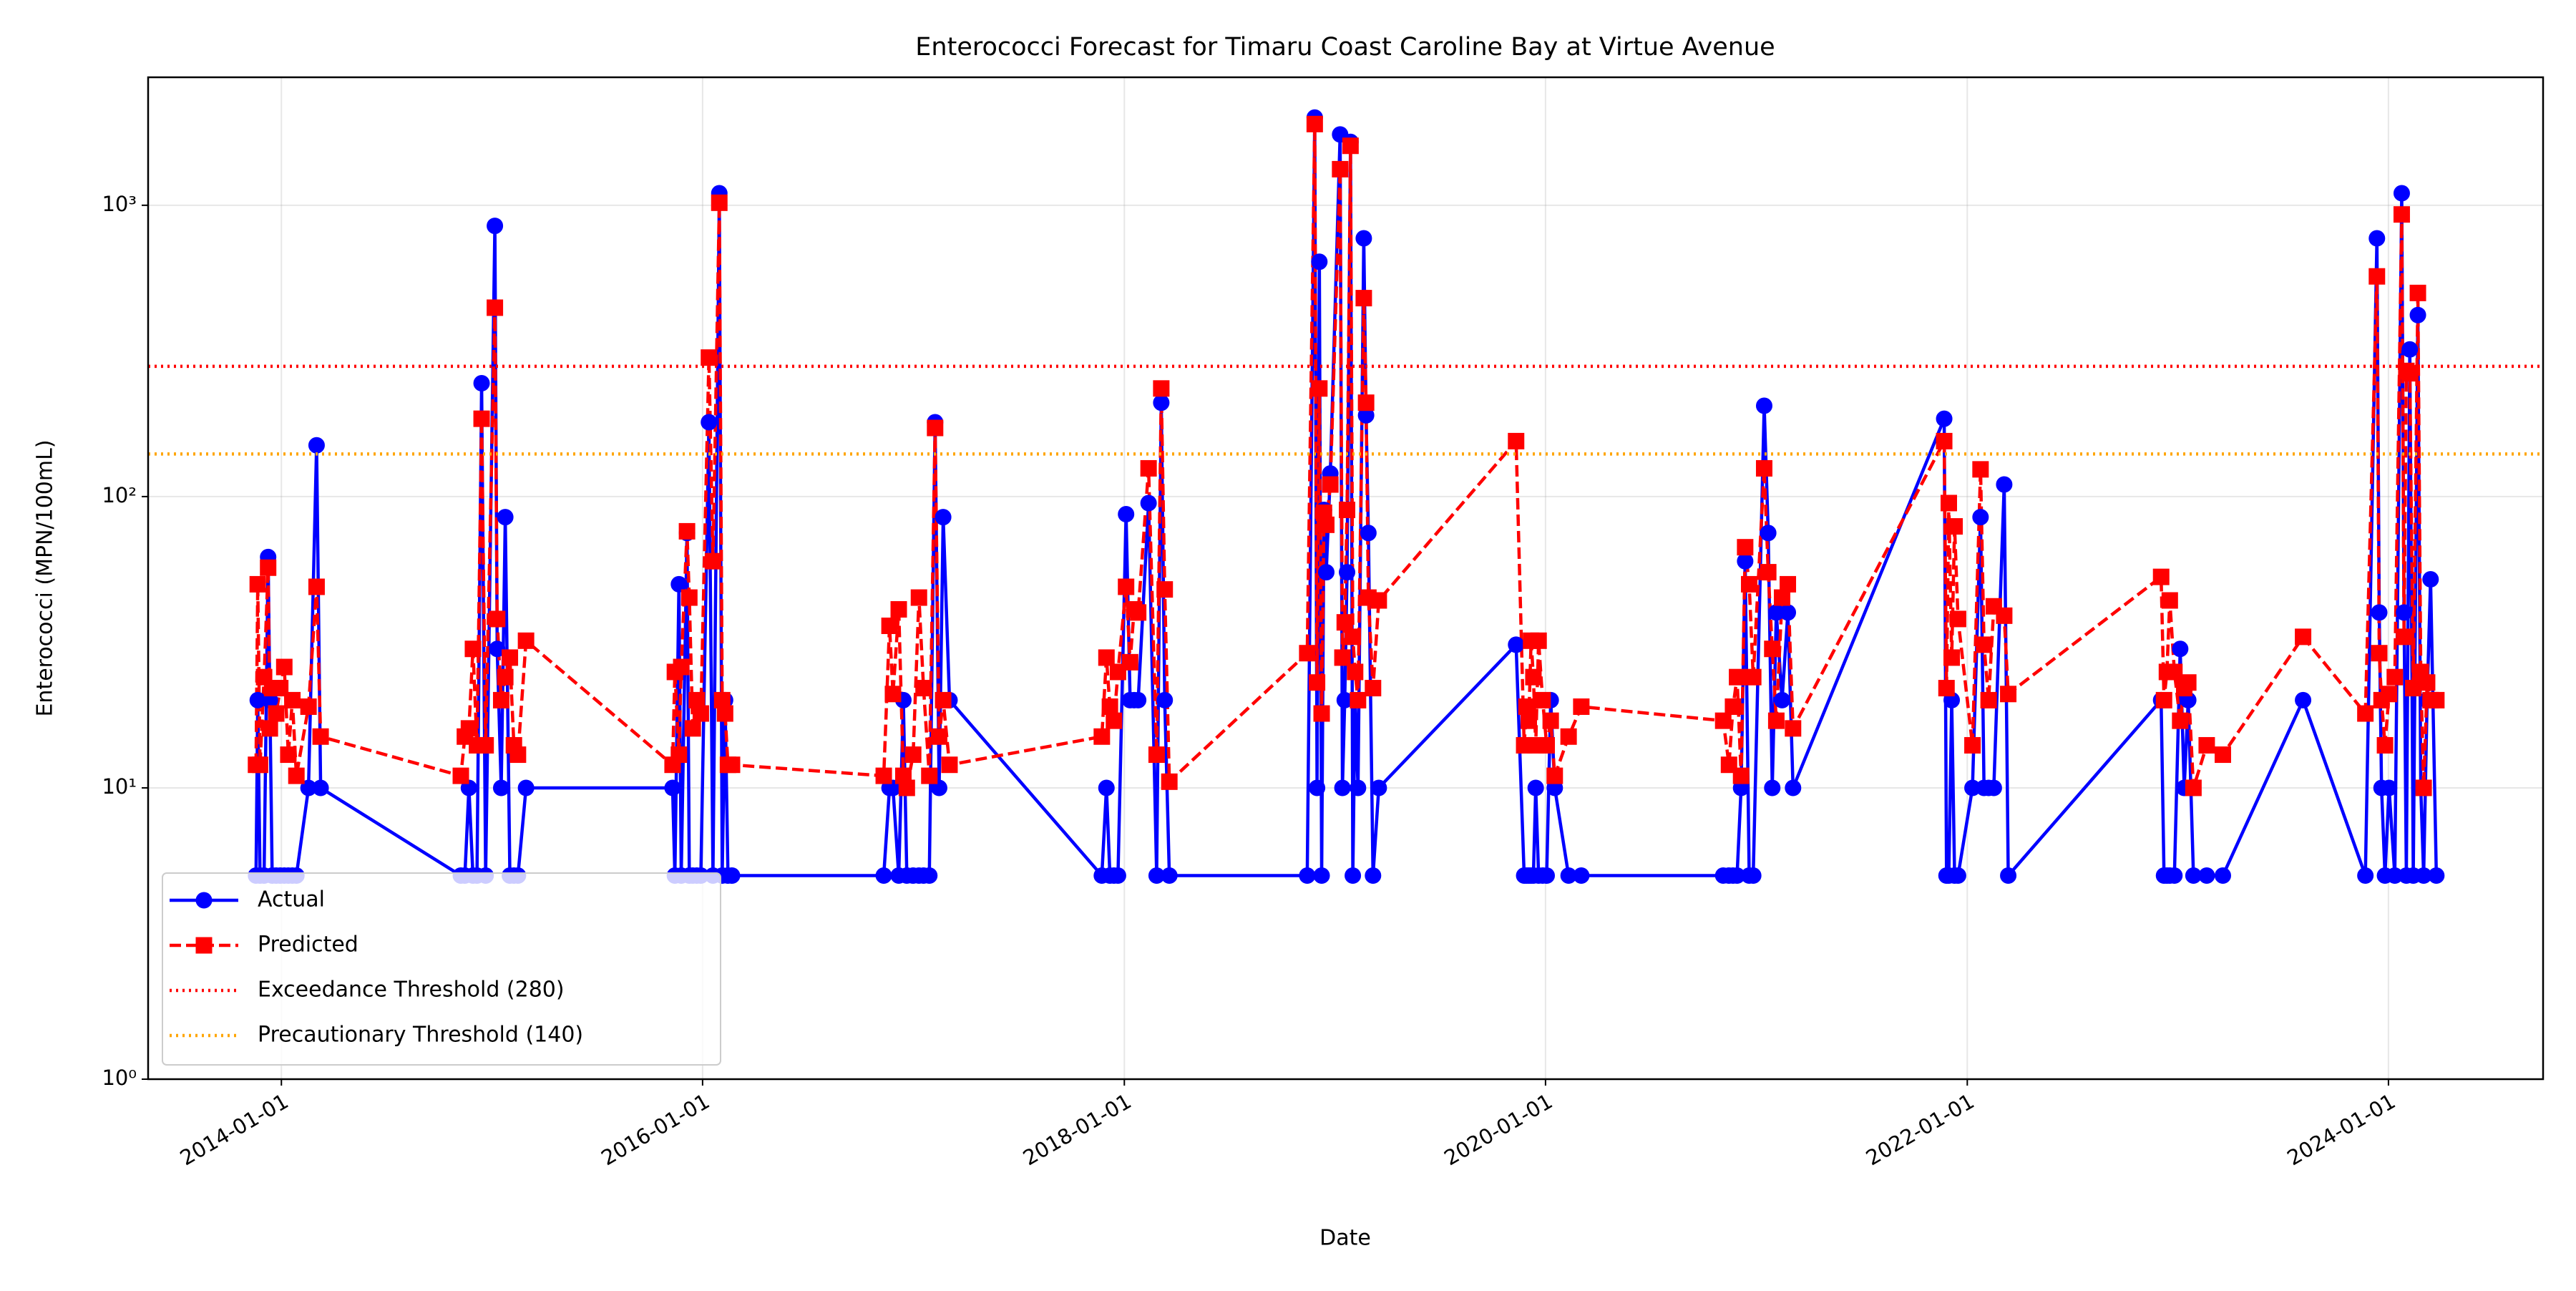 The height and width of the screenshot is (1291, 2576). What do you see at coordinates (291, 899) in the screenshot?
I see `legend-label: Actual` at bounding box center [291, 899].